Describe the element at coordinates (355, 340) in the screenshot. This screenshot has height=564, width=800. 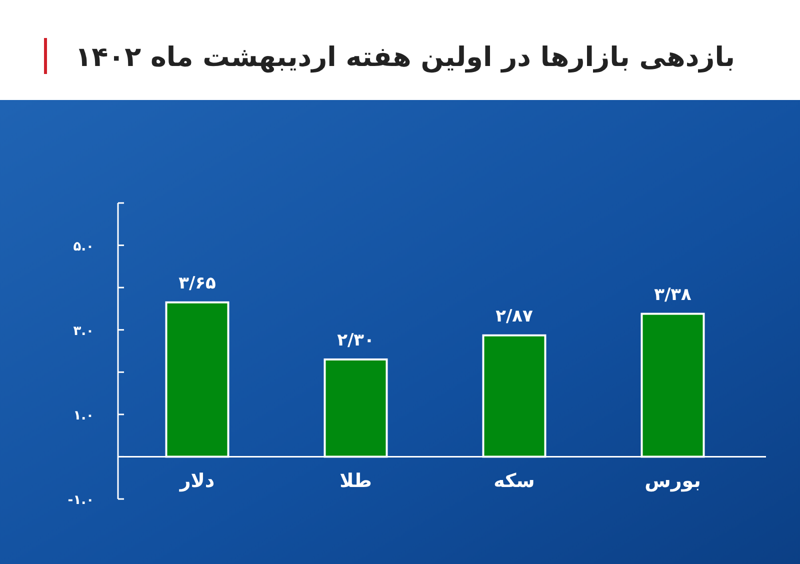
I see `data-label: ۲/۳۰` at that location.